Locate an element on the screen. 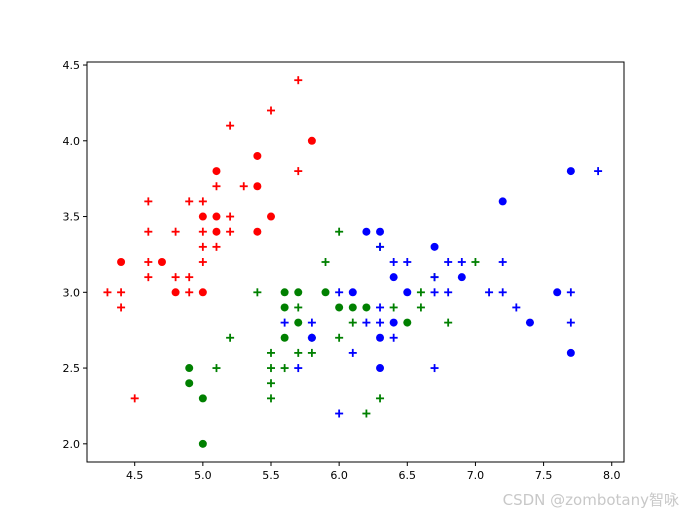 The width and height of the screenshot is (693, 520). x-tick-label: 7.0 is located at coordinates (476, 475).